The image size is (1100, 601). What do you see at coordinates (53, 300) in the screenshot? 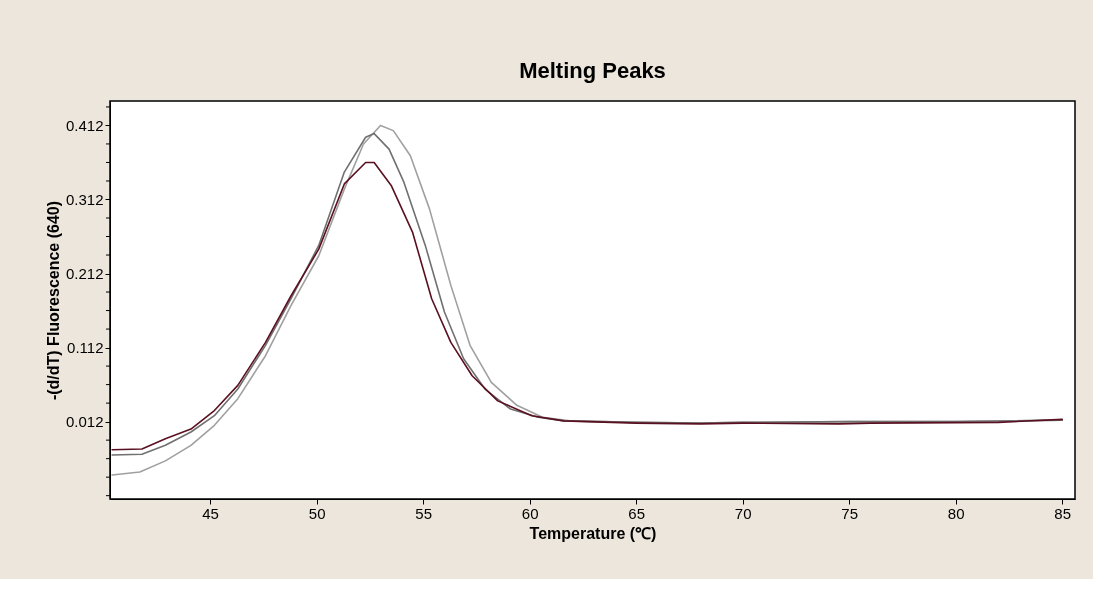
I see `y-axis-title: -(d/dT) Fluorescence (640)` at bounding box center [53, 300].